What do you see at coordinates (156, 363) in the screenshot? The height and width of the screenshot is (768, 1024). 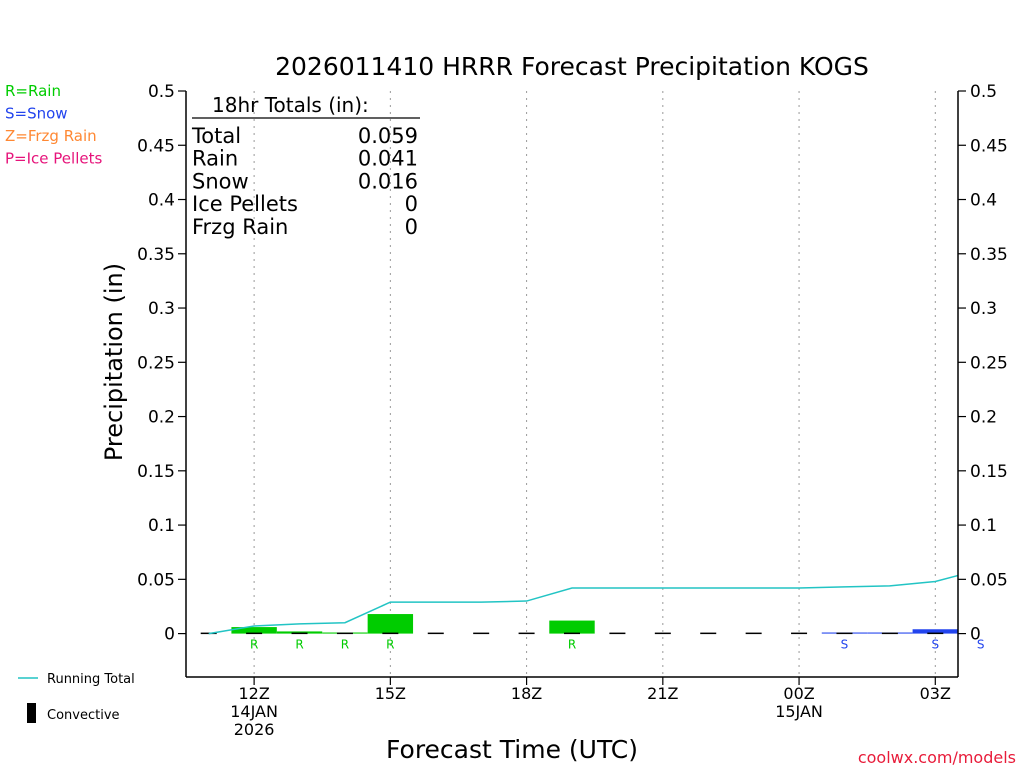 I see `y-tick-label-left: 0.25` at bounding box center [156, 363].